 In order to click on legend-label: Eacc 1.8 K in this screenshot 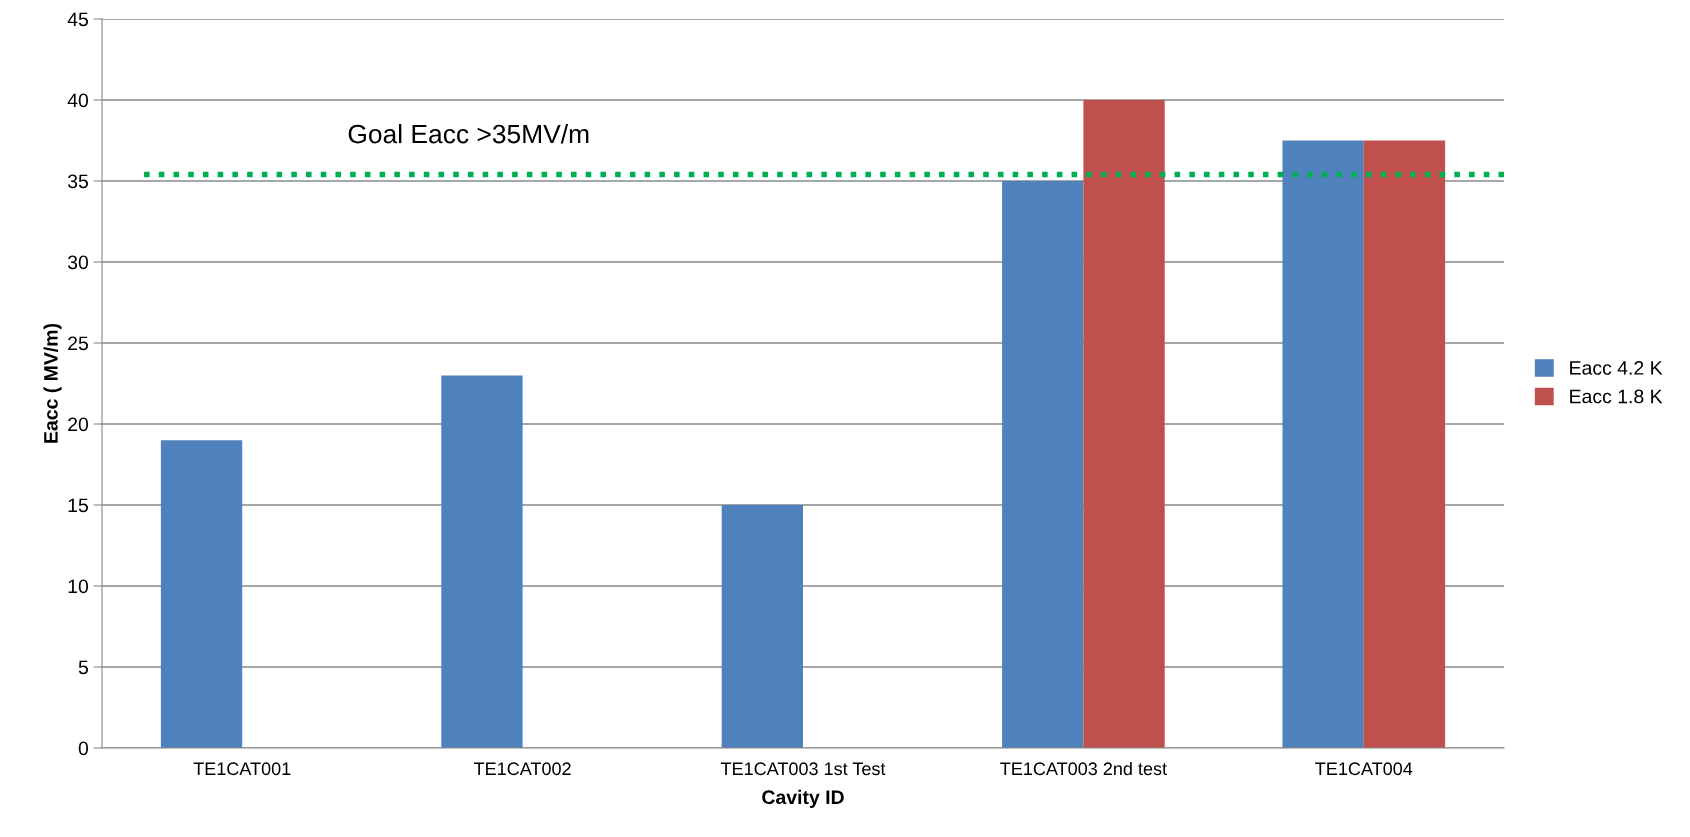, I will do `click(1616, 396)`.